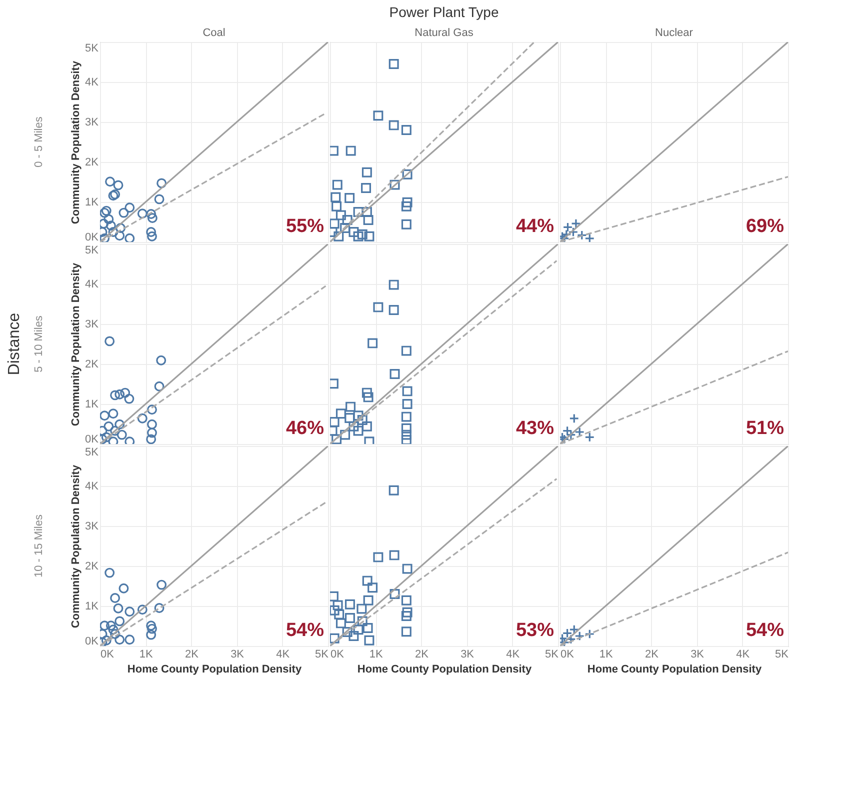  I want to click on annotation: 44%, so click(535, 226).